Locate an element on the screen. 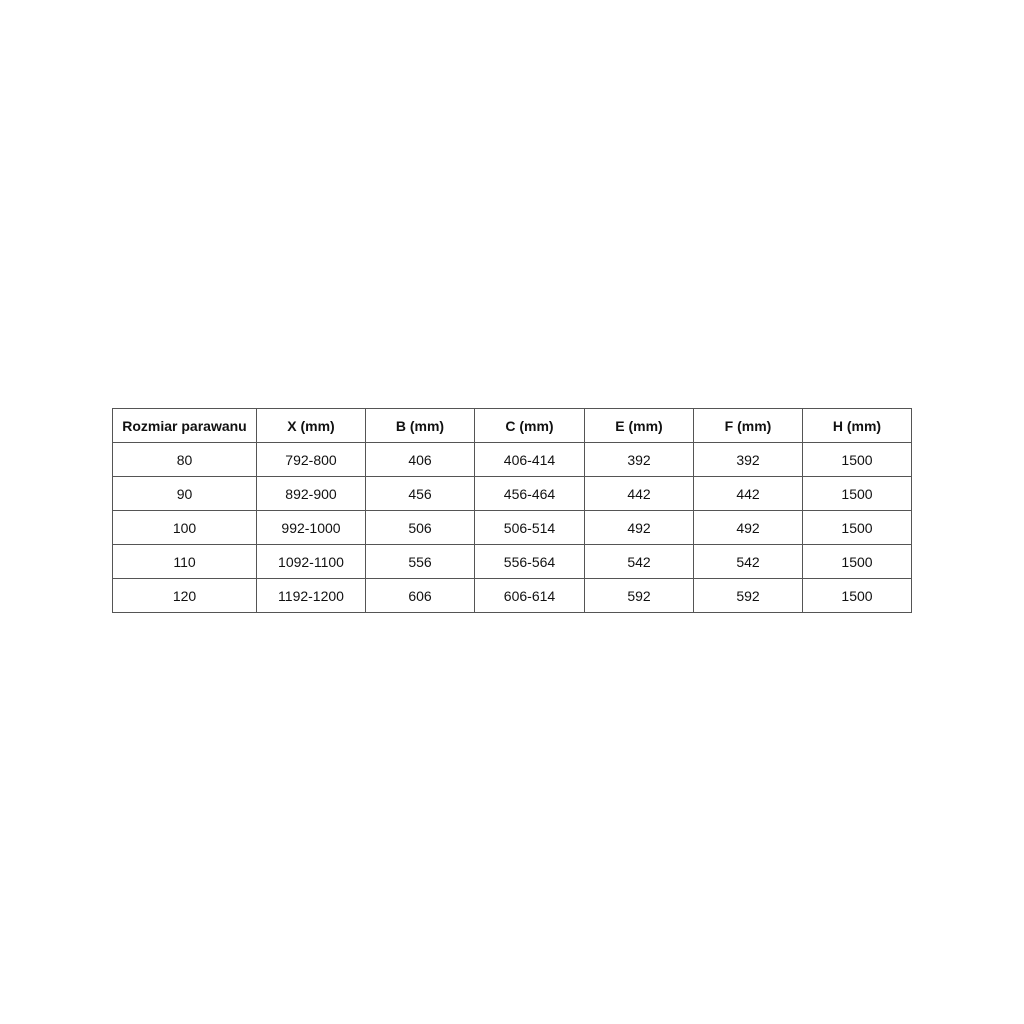  table-cell: 1192-1200 is located at coordinates (311, 595).